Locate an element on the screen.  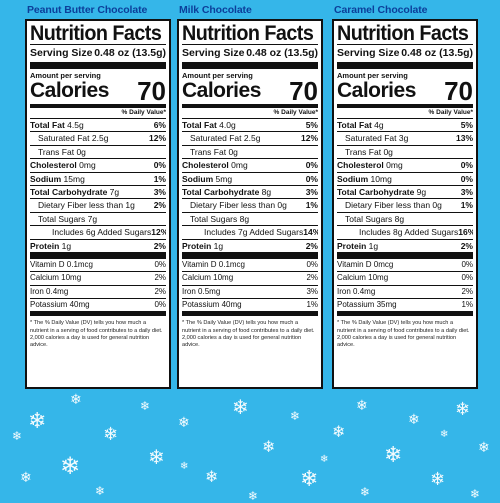
nutrient-row: Saturated Fat 2.5g 12% is located at coordinates (98, 139).